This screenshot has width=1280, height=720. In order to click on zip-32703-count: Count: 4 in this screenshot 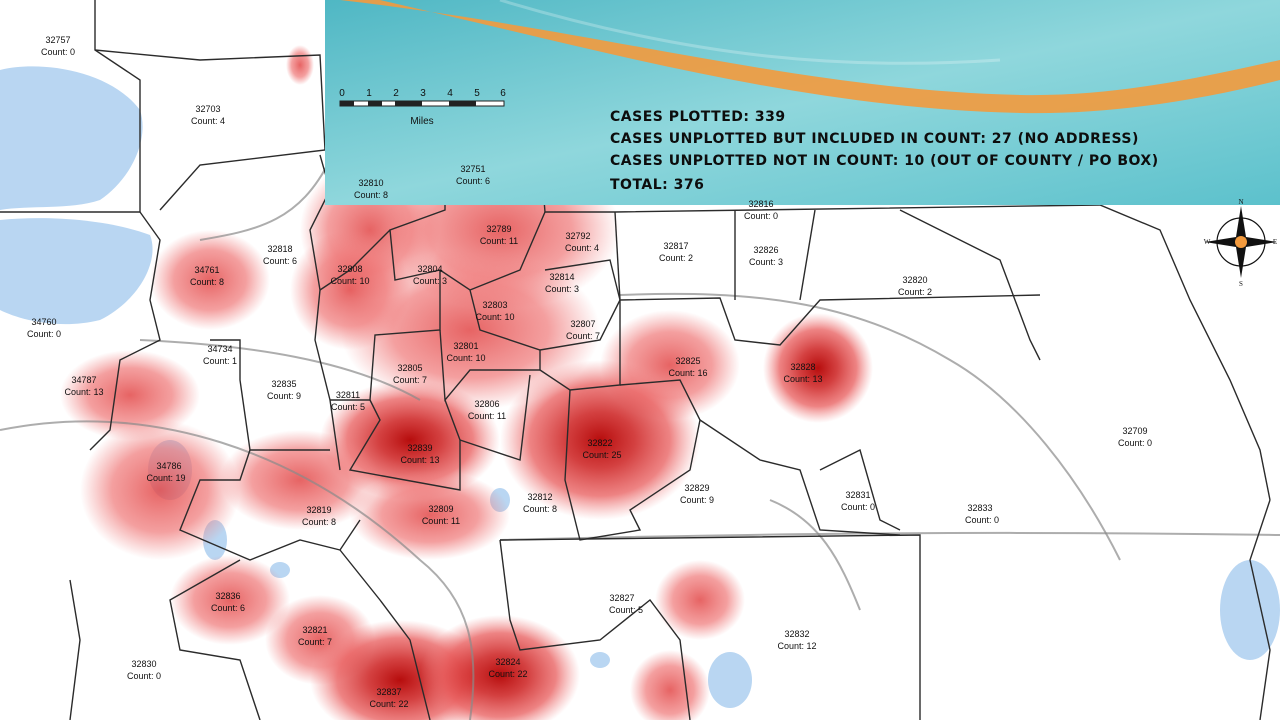, I will do `click(208, 121)`.